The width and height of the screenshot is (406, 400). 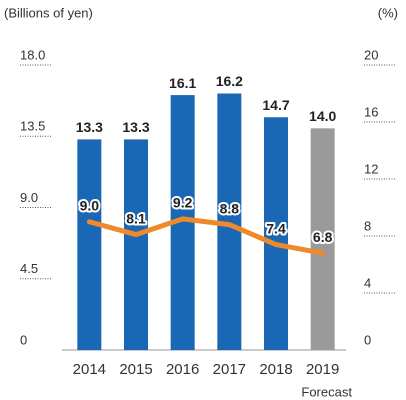 What do you see at coordinates (230, 208) in the screenshot?
I see `data-label: 8.8` at bounding box center [230, 208].